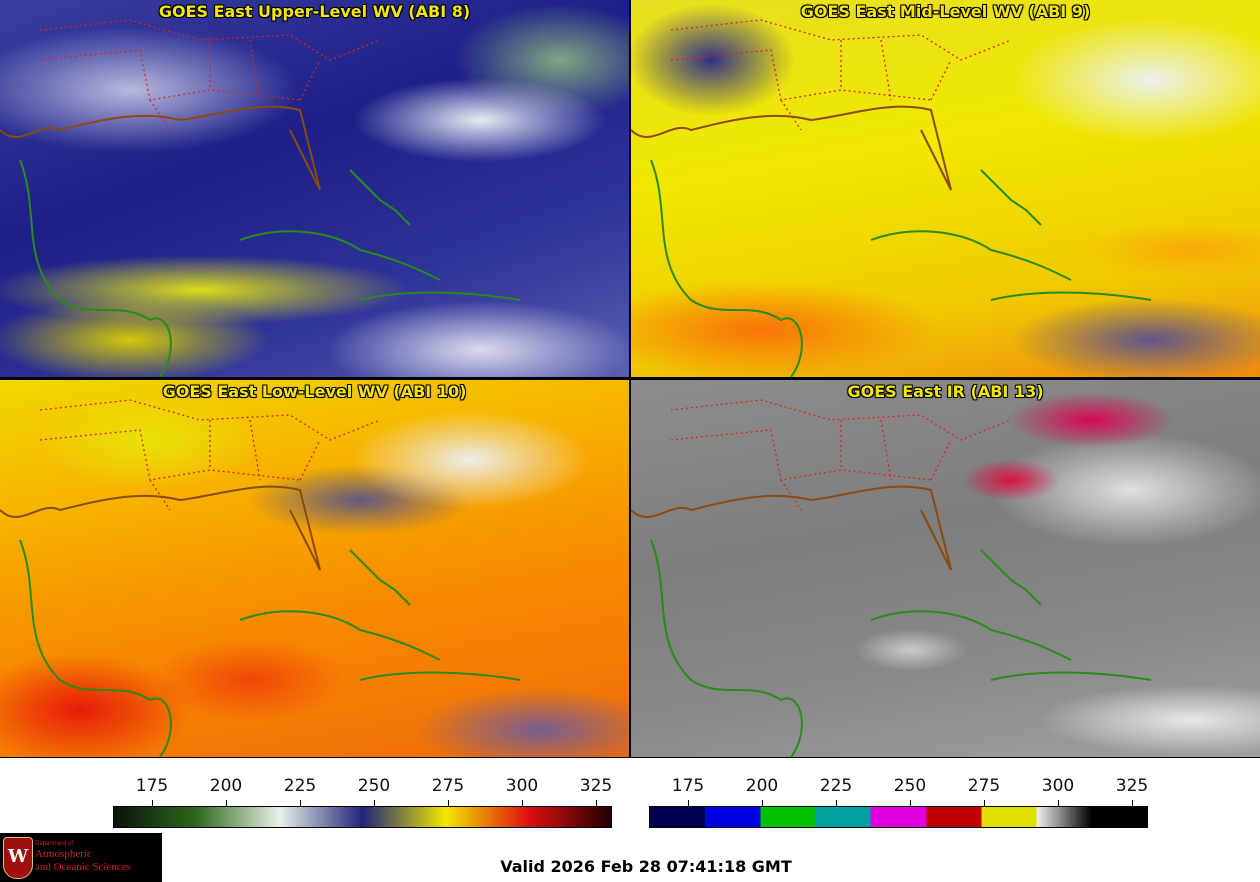 Image resolution: width=1260 pixels, height=882 pixels. What do you see at coordinates (898, 817) in the screenshot?
I see `colorbar-ir` at bounding box center [898, 817].